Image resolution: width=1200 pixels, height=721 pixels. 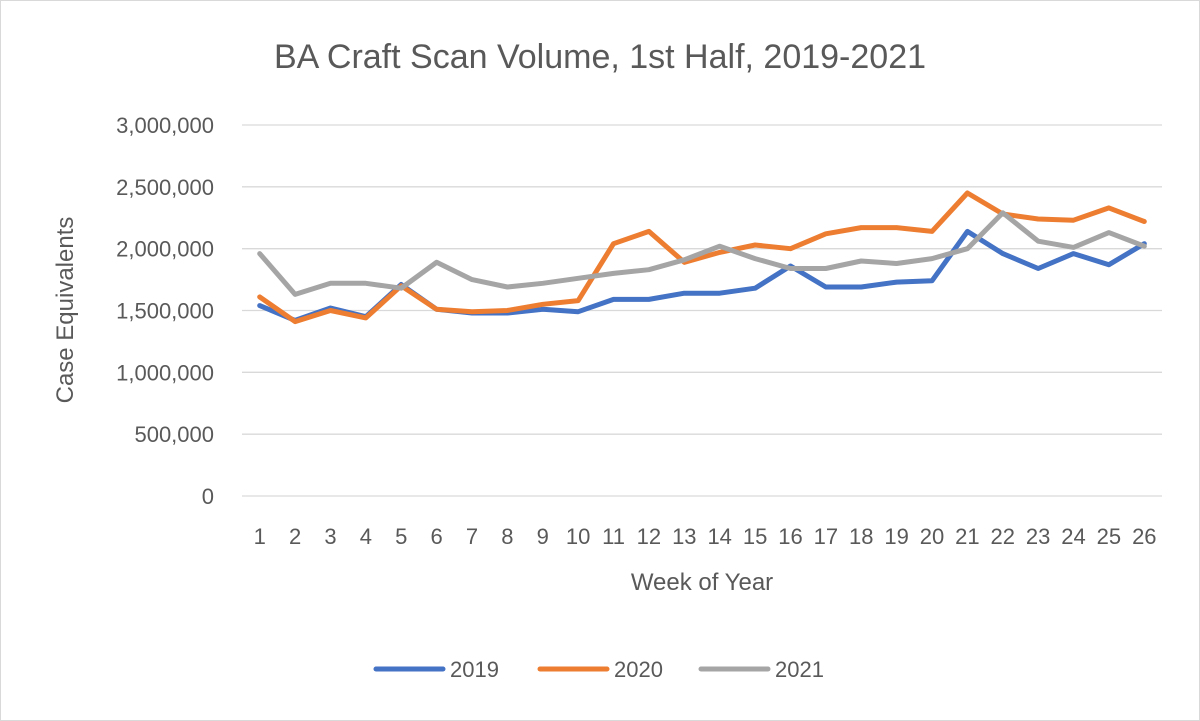 What do you see at coordinates (638, 669) in the screenshot?
I see `legend-label: 2020` at bounding box center [638, 669].